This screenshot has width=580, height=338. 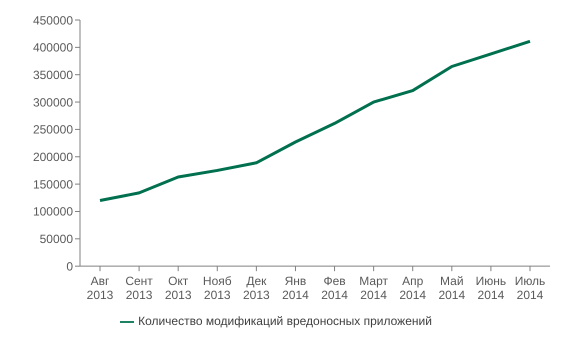 I want to click on y-tick-label: 50000, so click(x=57, y=239).